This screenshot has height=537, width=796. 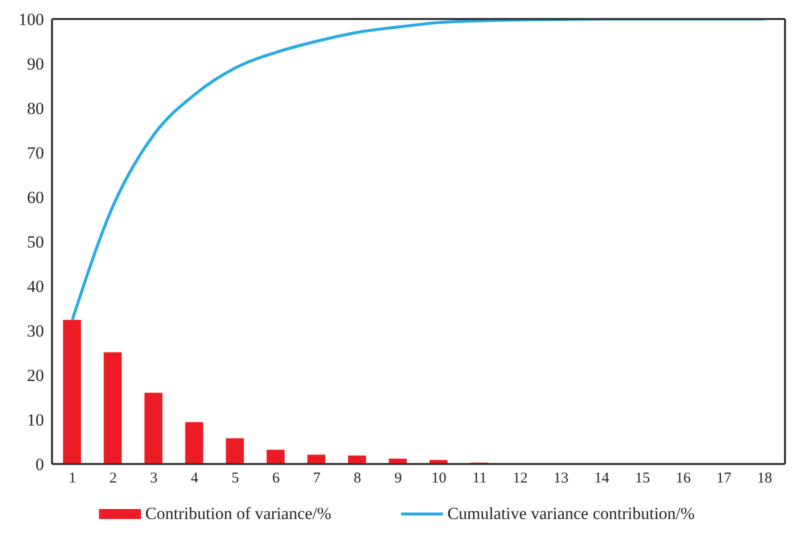 What do you see at coordinates (35, 64) in the screenshot?
I see `y-tick-label: 90` at bounding box center [35, 64].